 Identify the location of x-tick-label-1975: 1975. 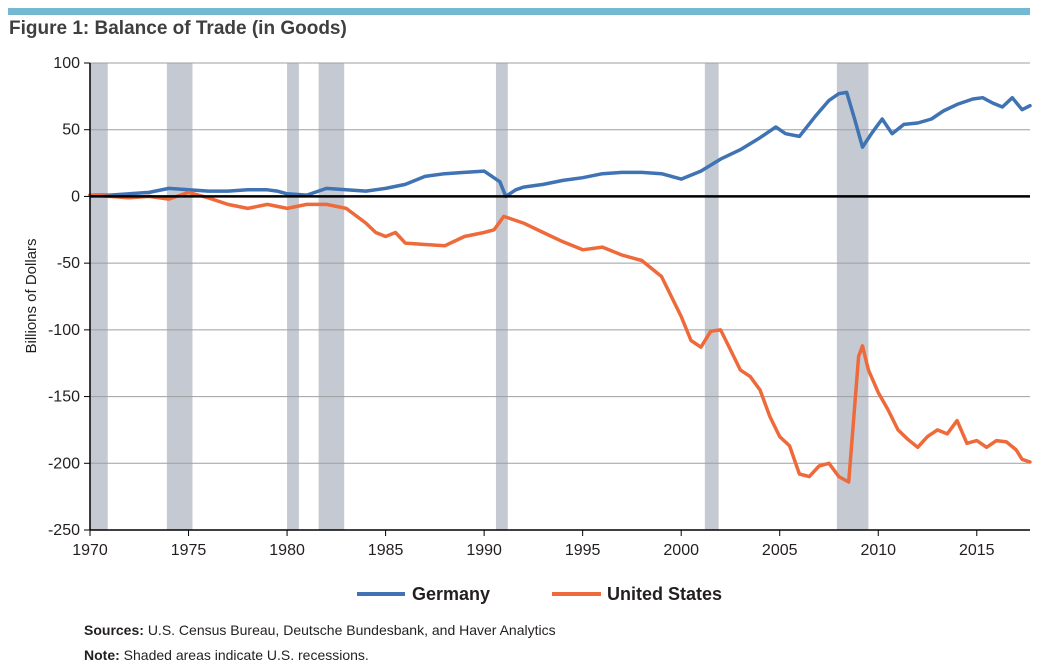
(189, 550).